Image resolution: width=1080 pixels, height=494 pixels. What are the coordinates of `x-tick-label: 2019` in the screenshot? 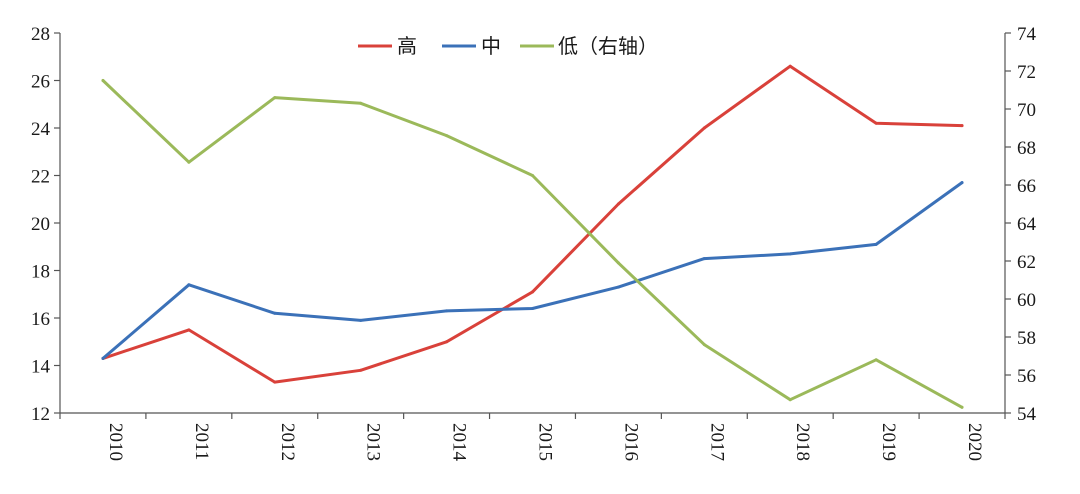 It's located at (888, 442).